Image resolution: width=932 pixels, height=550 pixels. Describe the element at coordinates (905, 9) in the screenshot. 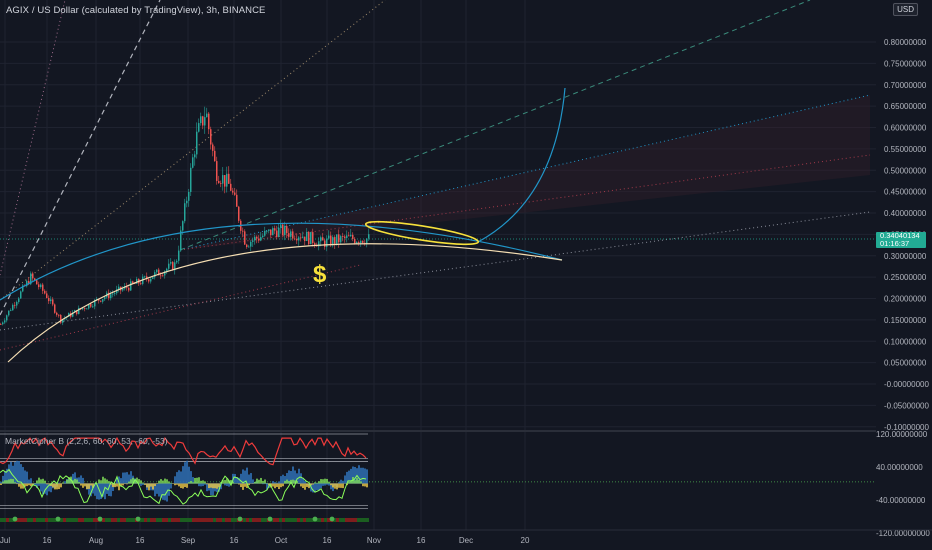

I see `currency-button: USD` at that location.